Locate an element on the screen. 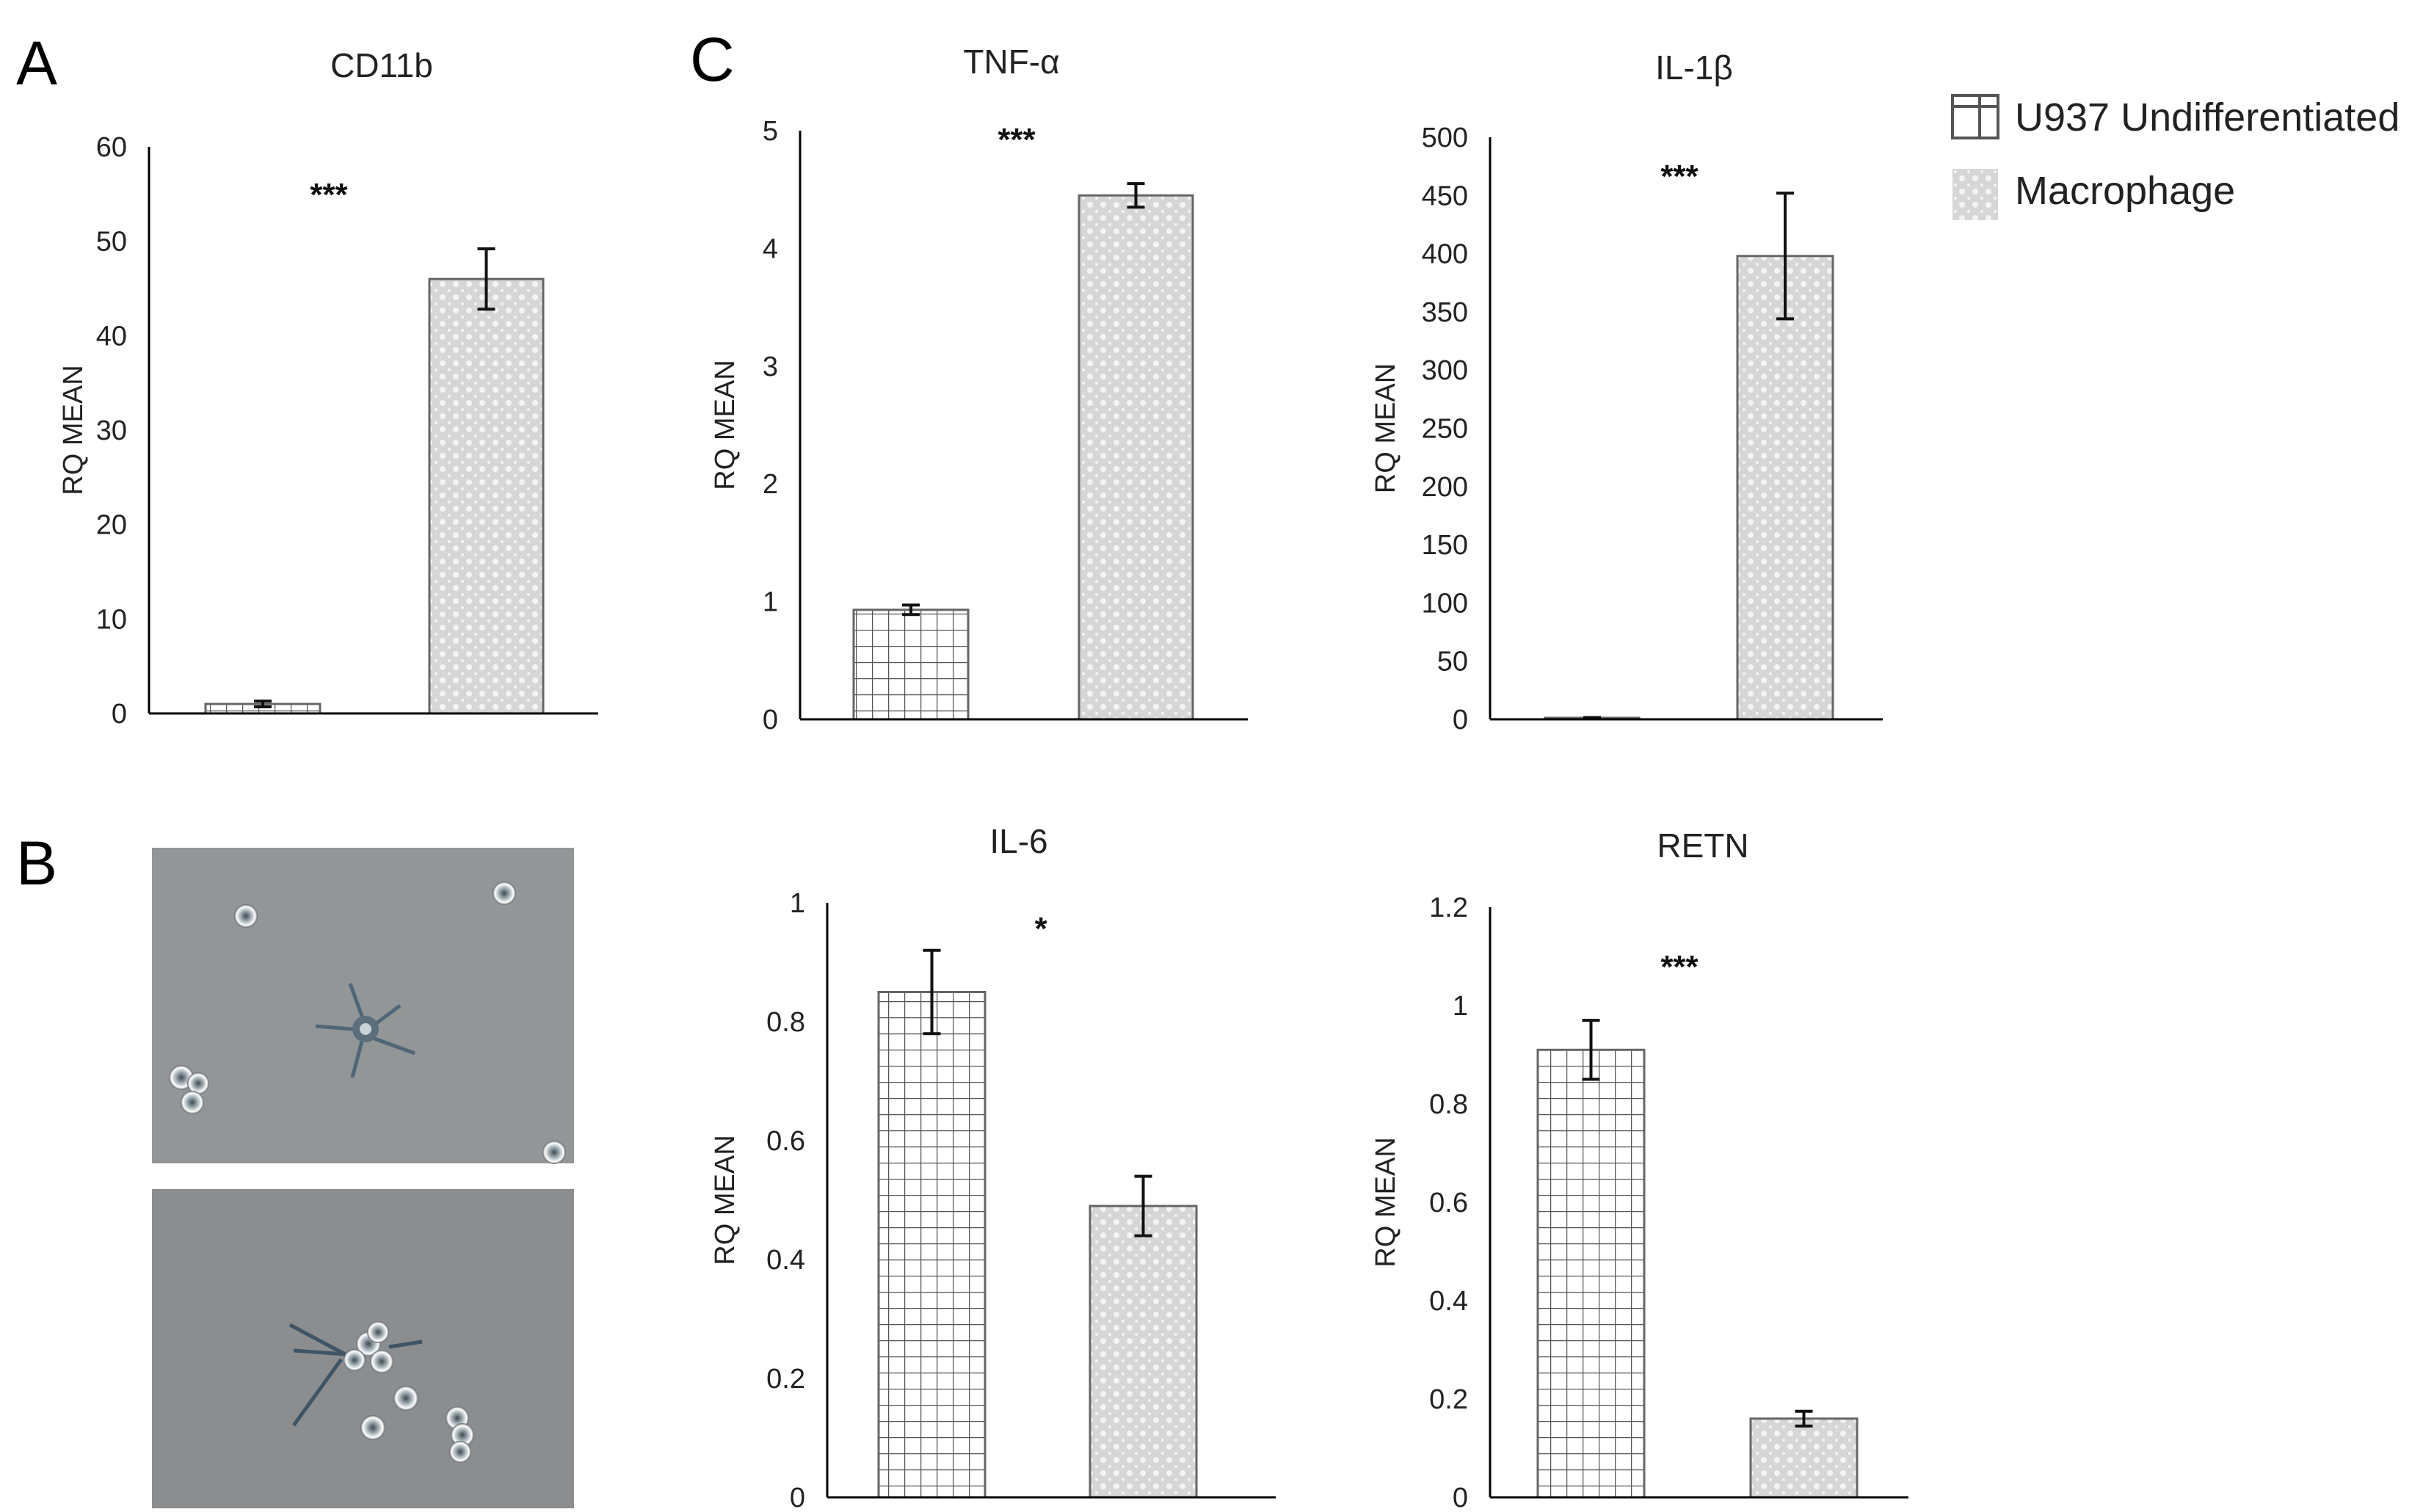 The width and height of the screenshot is (2423, 1512). y-tick-label: 300 is located at coordinates (1445, 370).